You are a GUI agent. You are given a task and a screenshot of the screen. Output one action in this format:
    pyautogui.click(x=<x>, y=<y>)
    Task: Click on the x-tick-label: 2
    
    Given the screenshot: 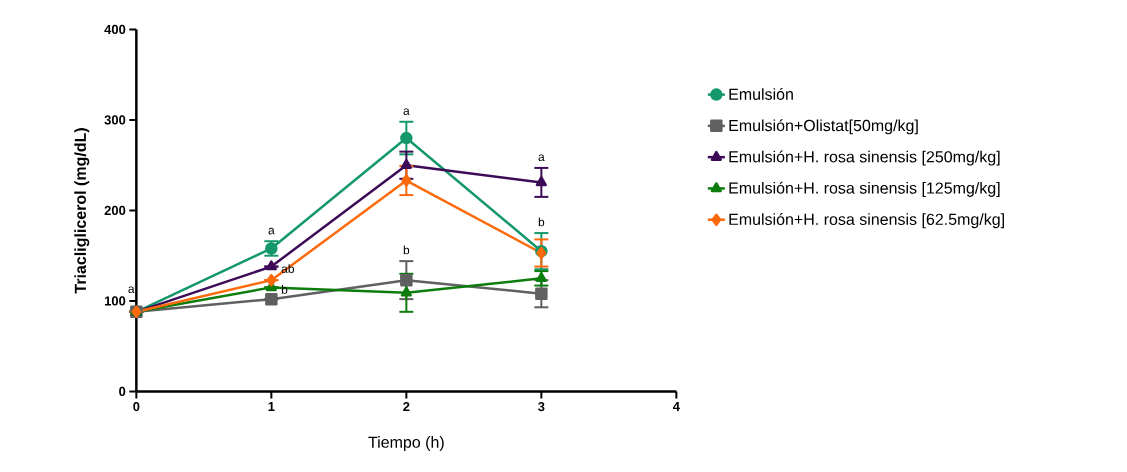 What is the action you would take?
    pyautogui.click(x=406, y=406)
    